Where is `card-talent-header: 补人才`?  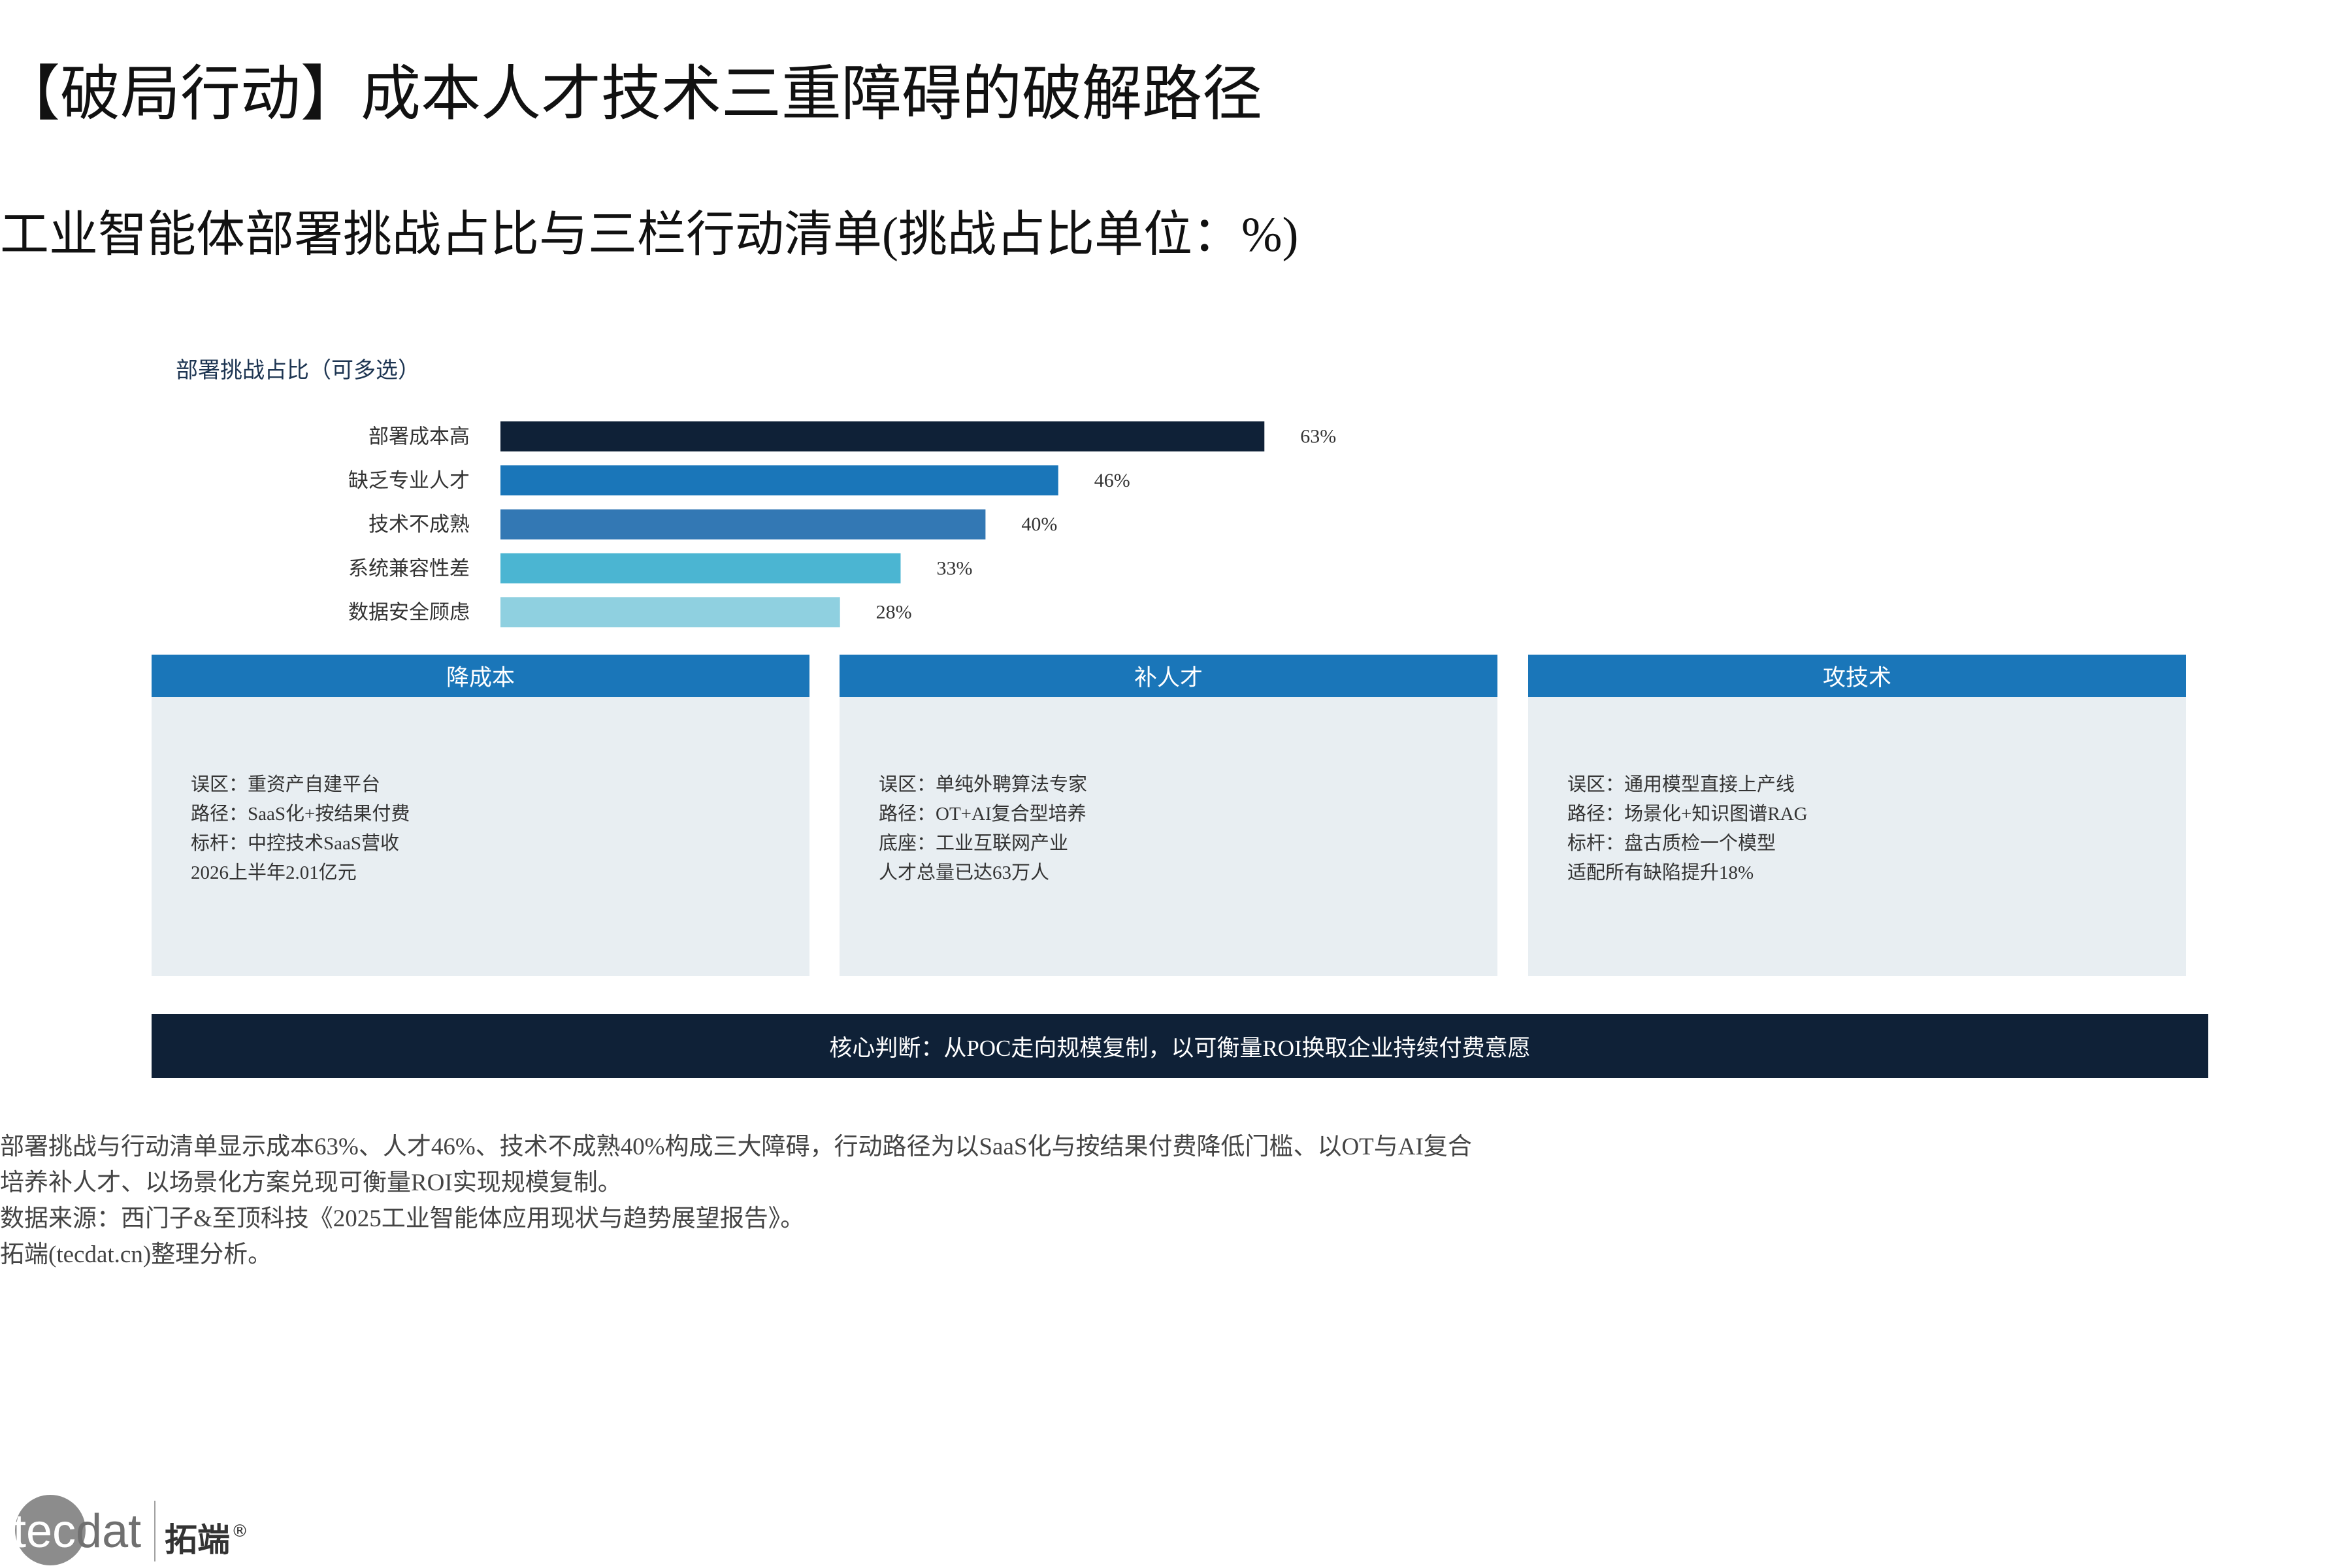 card-talent-header: 补人才 is located at coordinates (1168, 676).